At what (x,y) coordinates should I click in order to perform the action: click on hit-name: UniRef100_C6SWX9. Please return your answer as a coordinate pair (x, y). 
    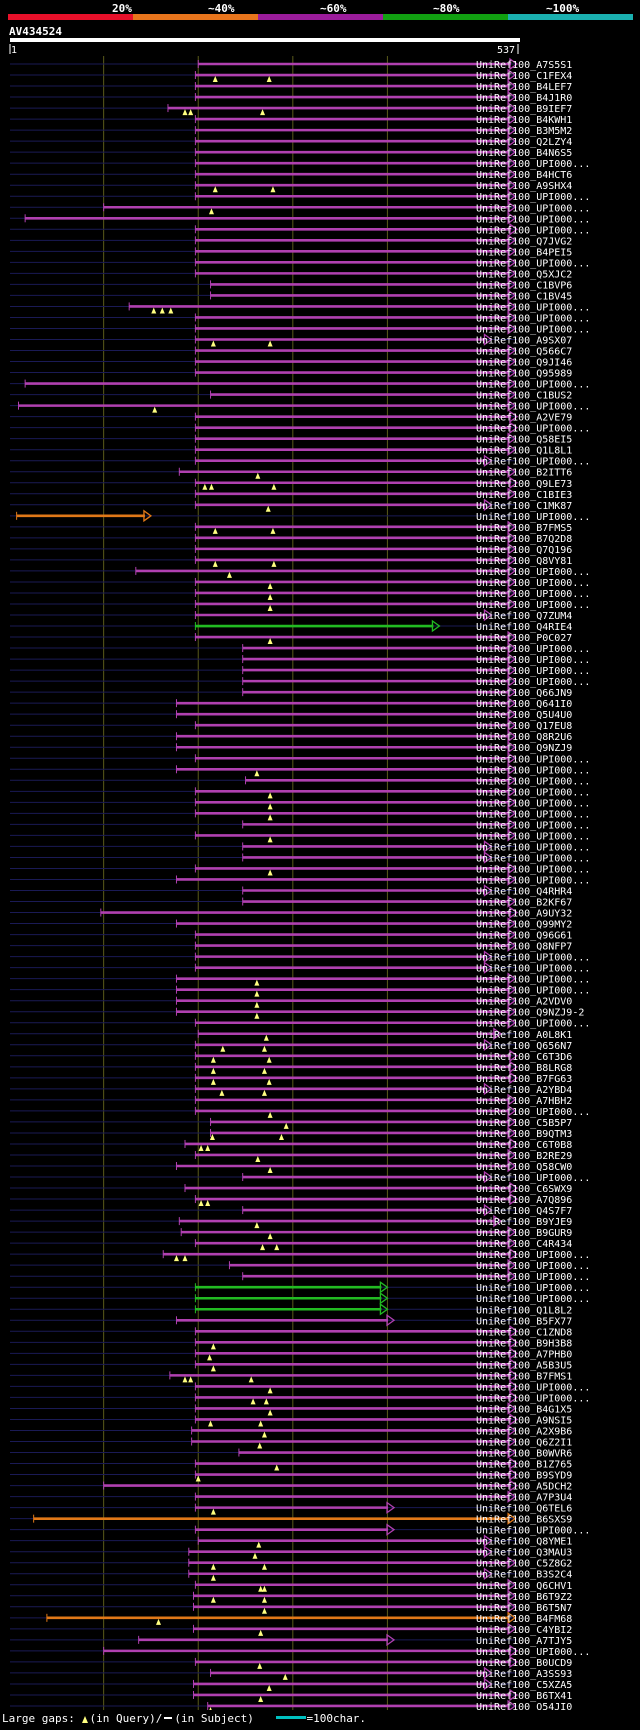
    Looking at the image, I should click on (524, 1189).